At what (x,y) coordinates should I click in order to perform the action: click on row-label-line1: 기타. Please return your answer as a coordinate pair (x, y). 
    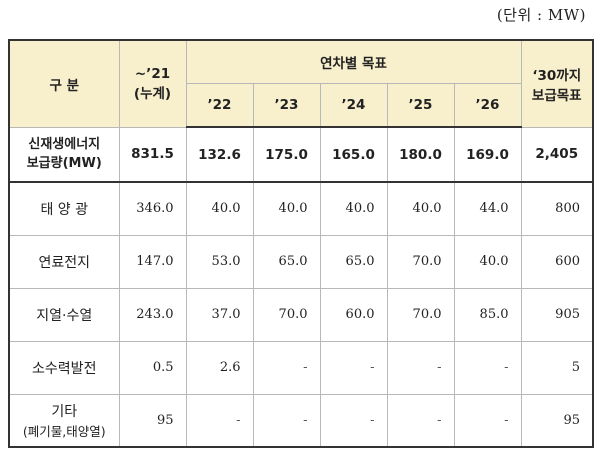
    Looking at the image, I should click on (64, 411).